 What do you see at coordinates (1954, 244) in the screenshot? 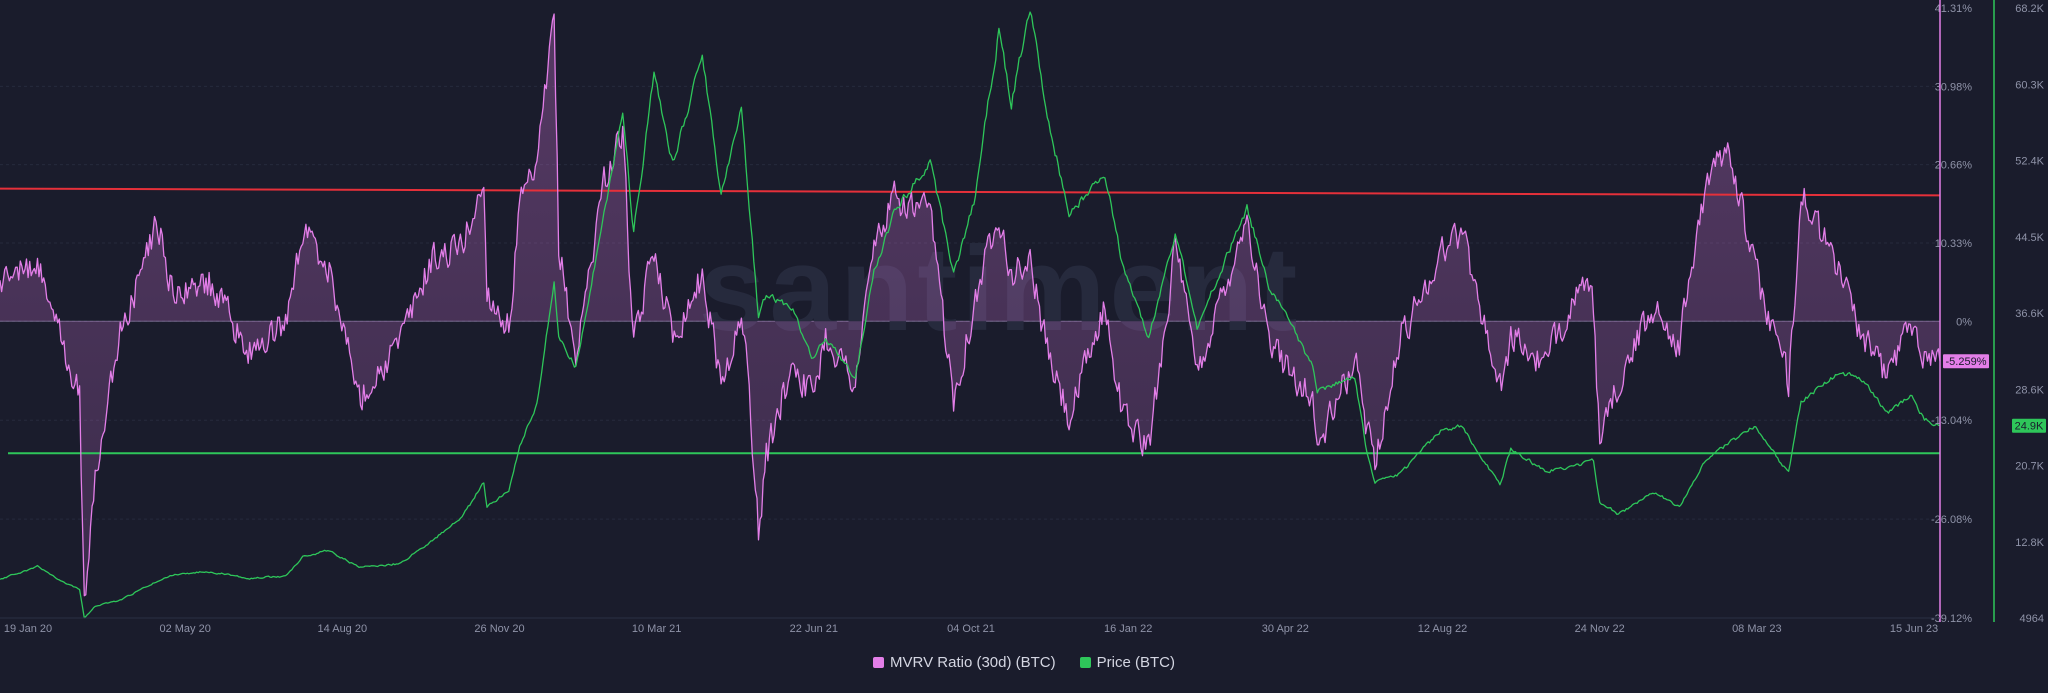
I see `mvrv-tick-label: 10.33%` at bounding box center [1954, 244].